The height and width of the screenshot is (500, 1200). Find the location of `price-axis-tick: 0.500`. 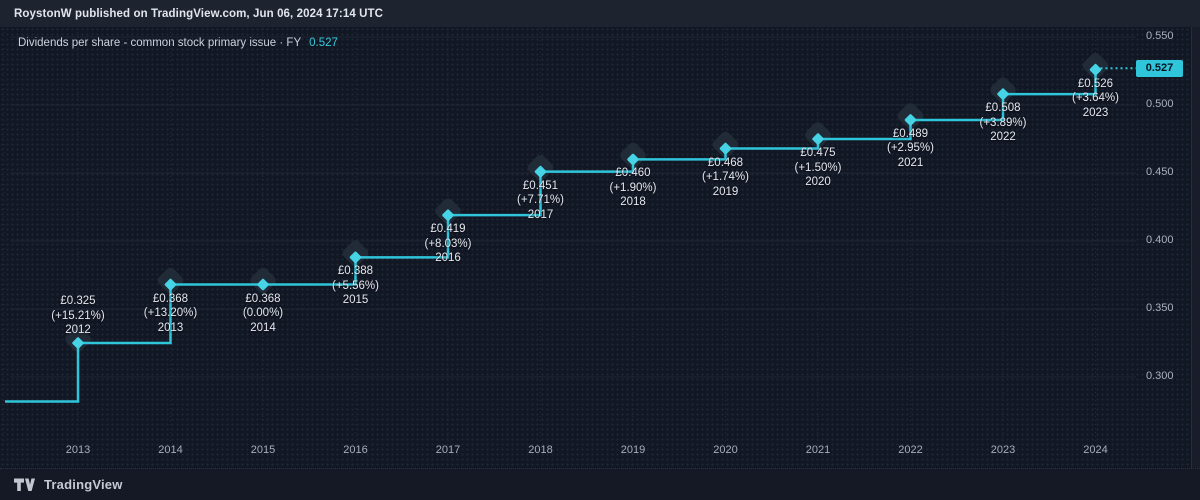

price-axis-tick: 0.500 is located at coordinates (1160, 104).